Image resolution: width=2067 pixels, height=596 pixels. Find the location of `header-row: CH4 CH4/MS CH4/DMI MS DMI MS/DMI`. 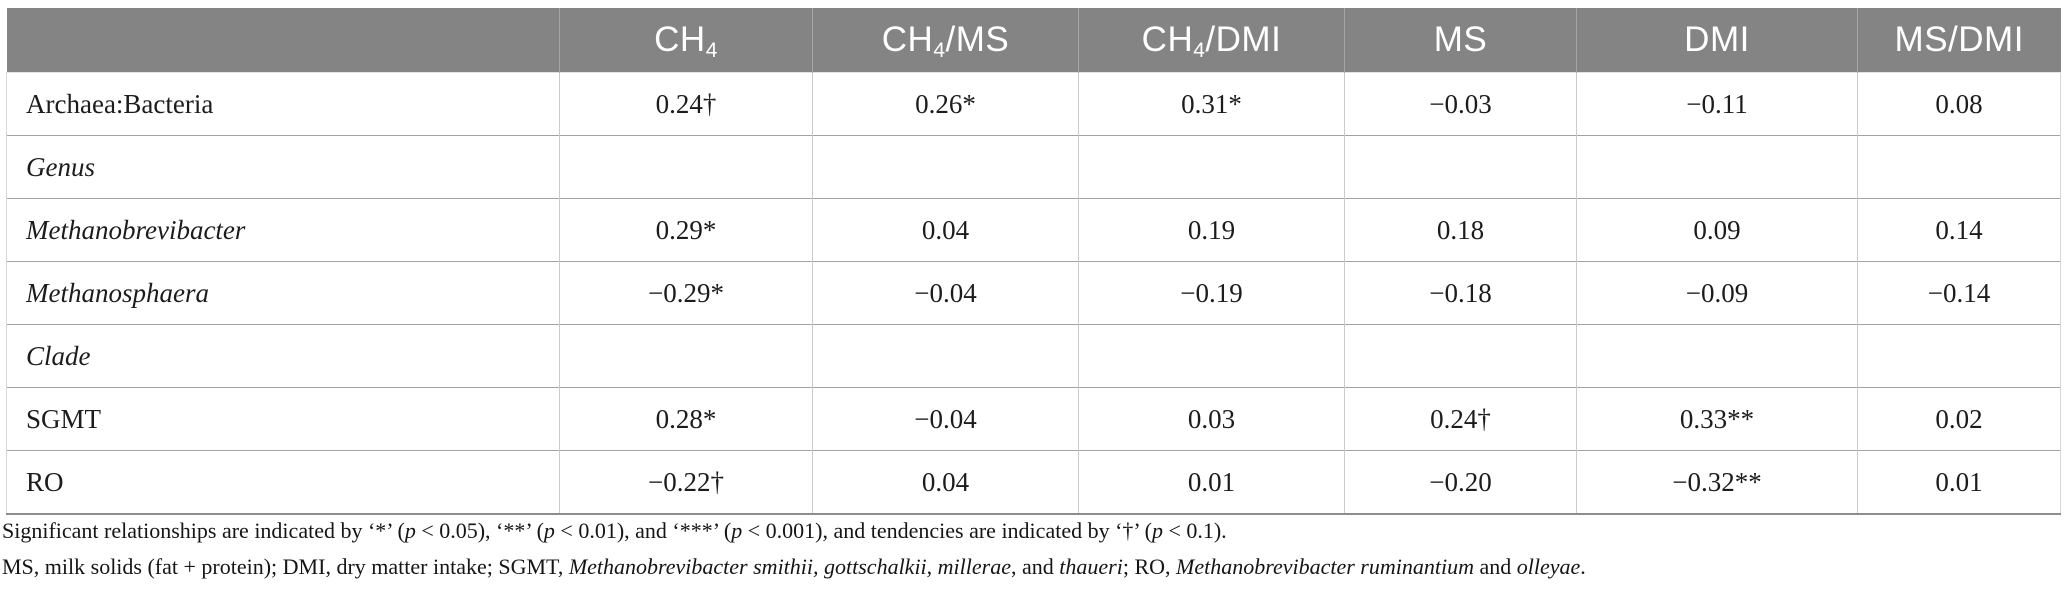

header-row: CH4 CH4/MS CH4/DMI MS DMI MS/DMI is located at coordinates (1033, 40).